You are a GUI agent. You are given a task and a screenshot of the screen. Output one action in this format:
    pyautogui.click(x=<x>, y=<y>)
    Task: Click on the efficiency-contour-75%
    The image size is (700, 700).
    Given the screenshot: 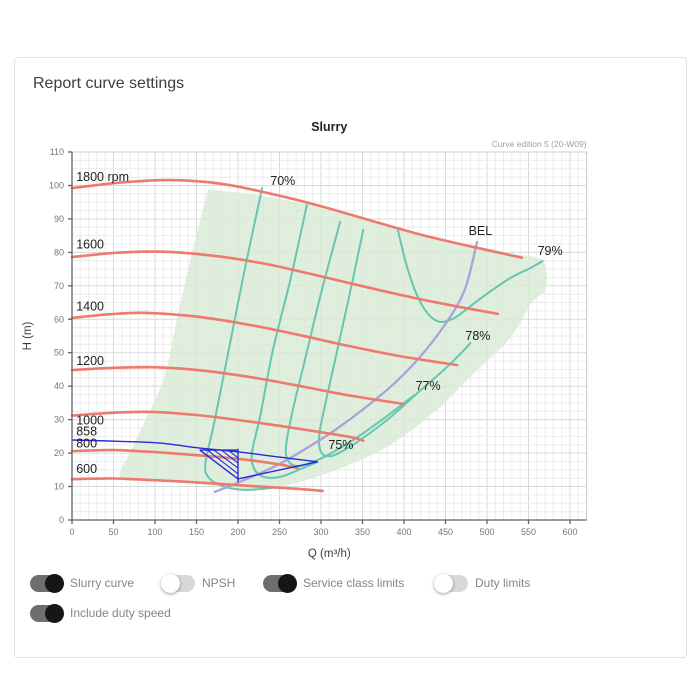 What is the action you would take?
    pyautogui.click(x=284, y=341)
    